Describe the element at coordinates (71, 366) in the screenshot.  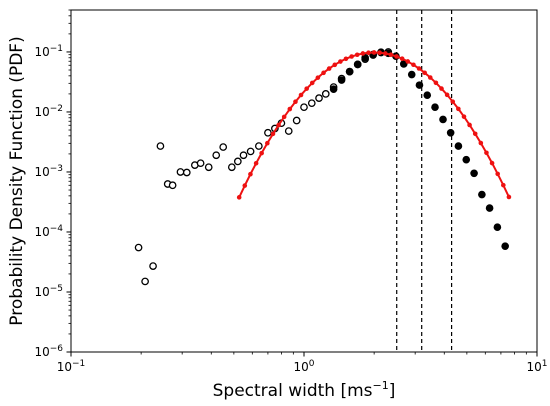
I see `x-tick-label: 10⁻¹` at that location.